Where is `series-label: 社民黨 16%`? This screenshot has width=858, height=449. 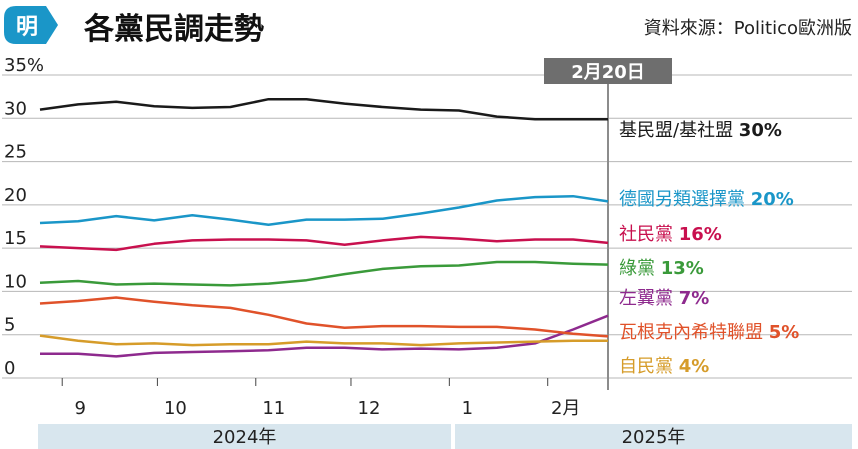
series-label: 社民黨 16% is located at coordinates (670, 234).